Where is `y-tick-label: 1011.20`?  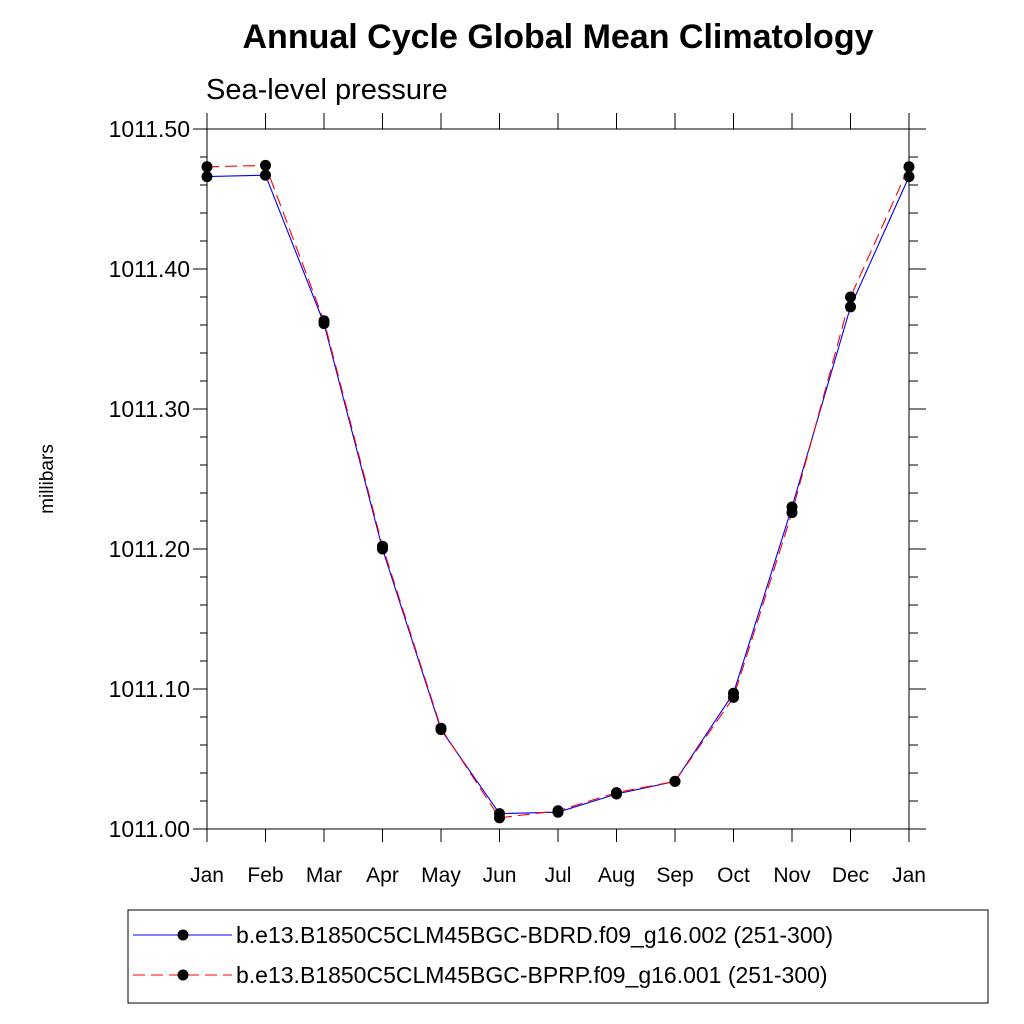
y-tick-label: 1011.20 is located at coordinates (149, 549).